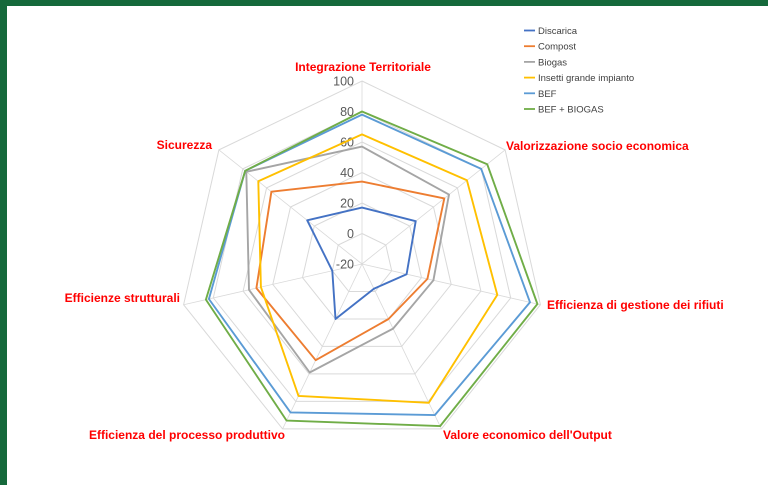  I want to click on axis-label-3: Valore economico dell'Output, so click(527, 435).